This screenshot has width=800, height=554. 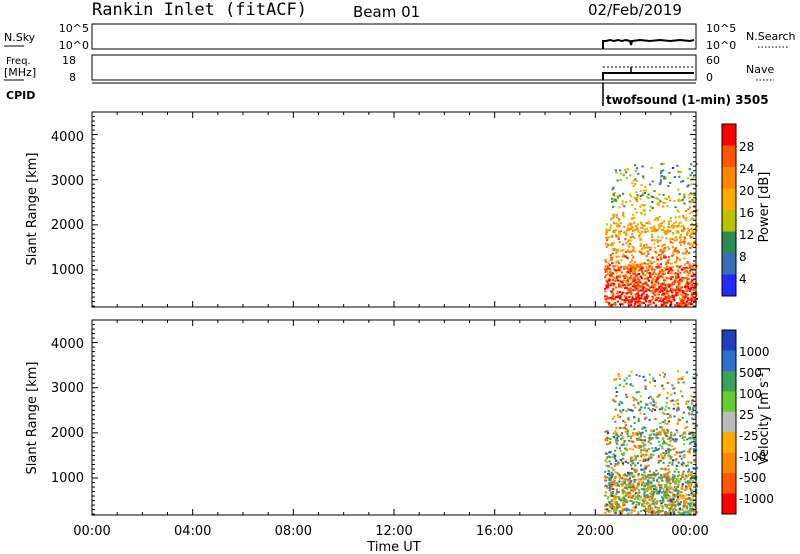 I want to click on nsearch-tick-top: 10^5, so click(x=721, y=28).